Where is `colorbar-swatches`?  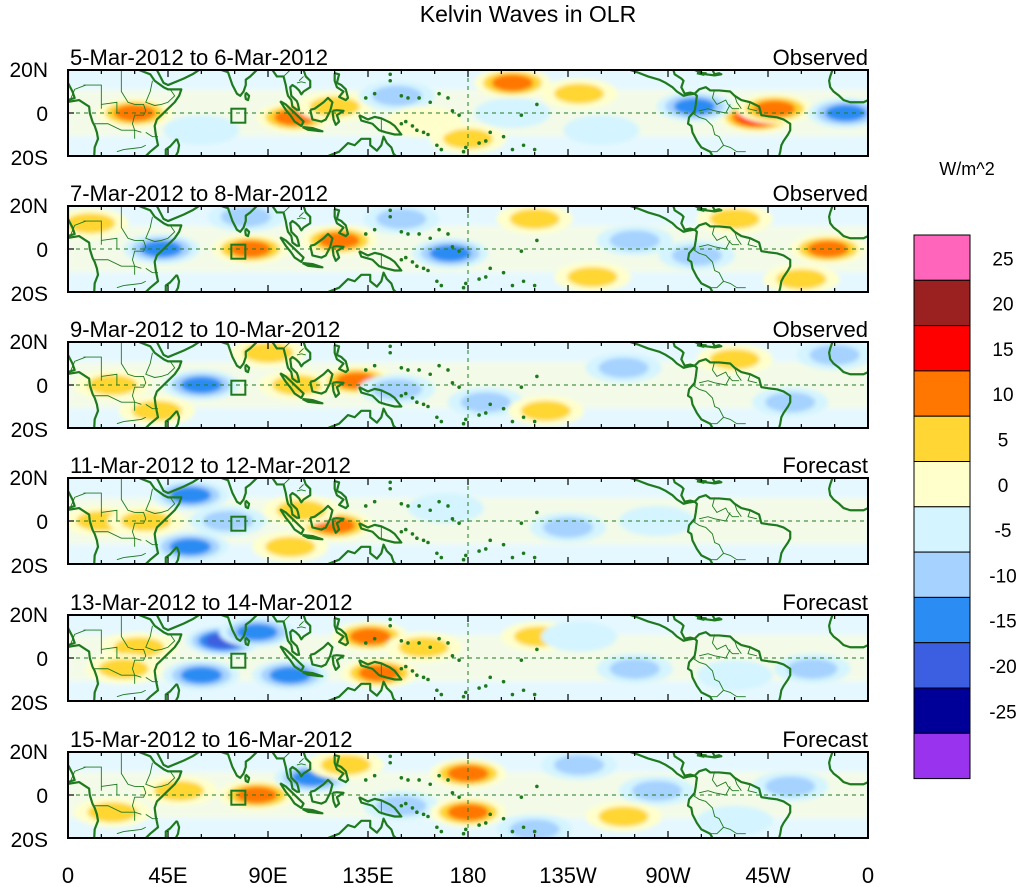 colorbar-swatches is located at coordinates (942, 507).